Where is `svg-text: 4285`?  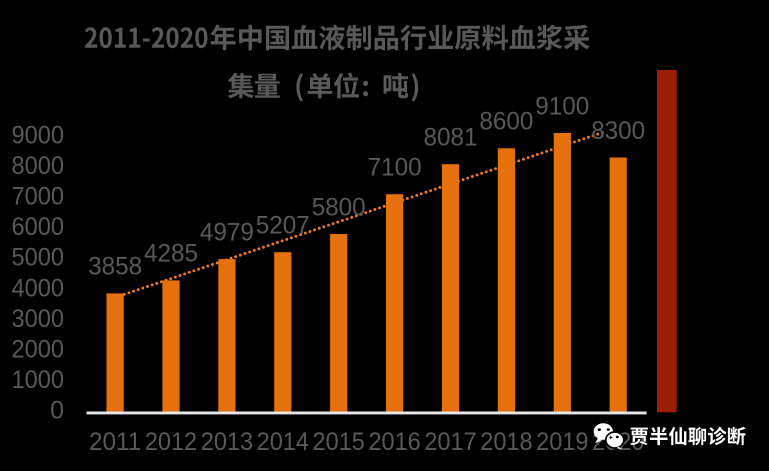 svg-text: 4285 is located at coordinates (171, 254).